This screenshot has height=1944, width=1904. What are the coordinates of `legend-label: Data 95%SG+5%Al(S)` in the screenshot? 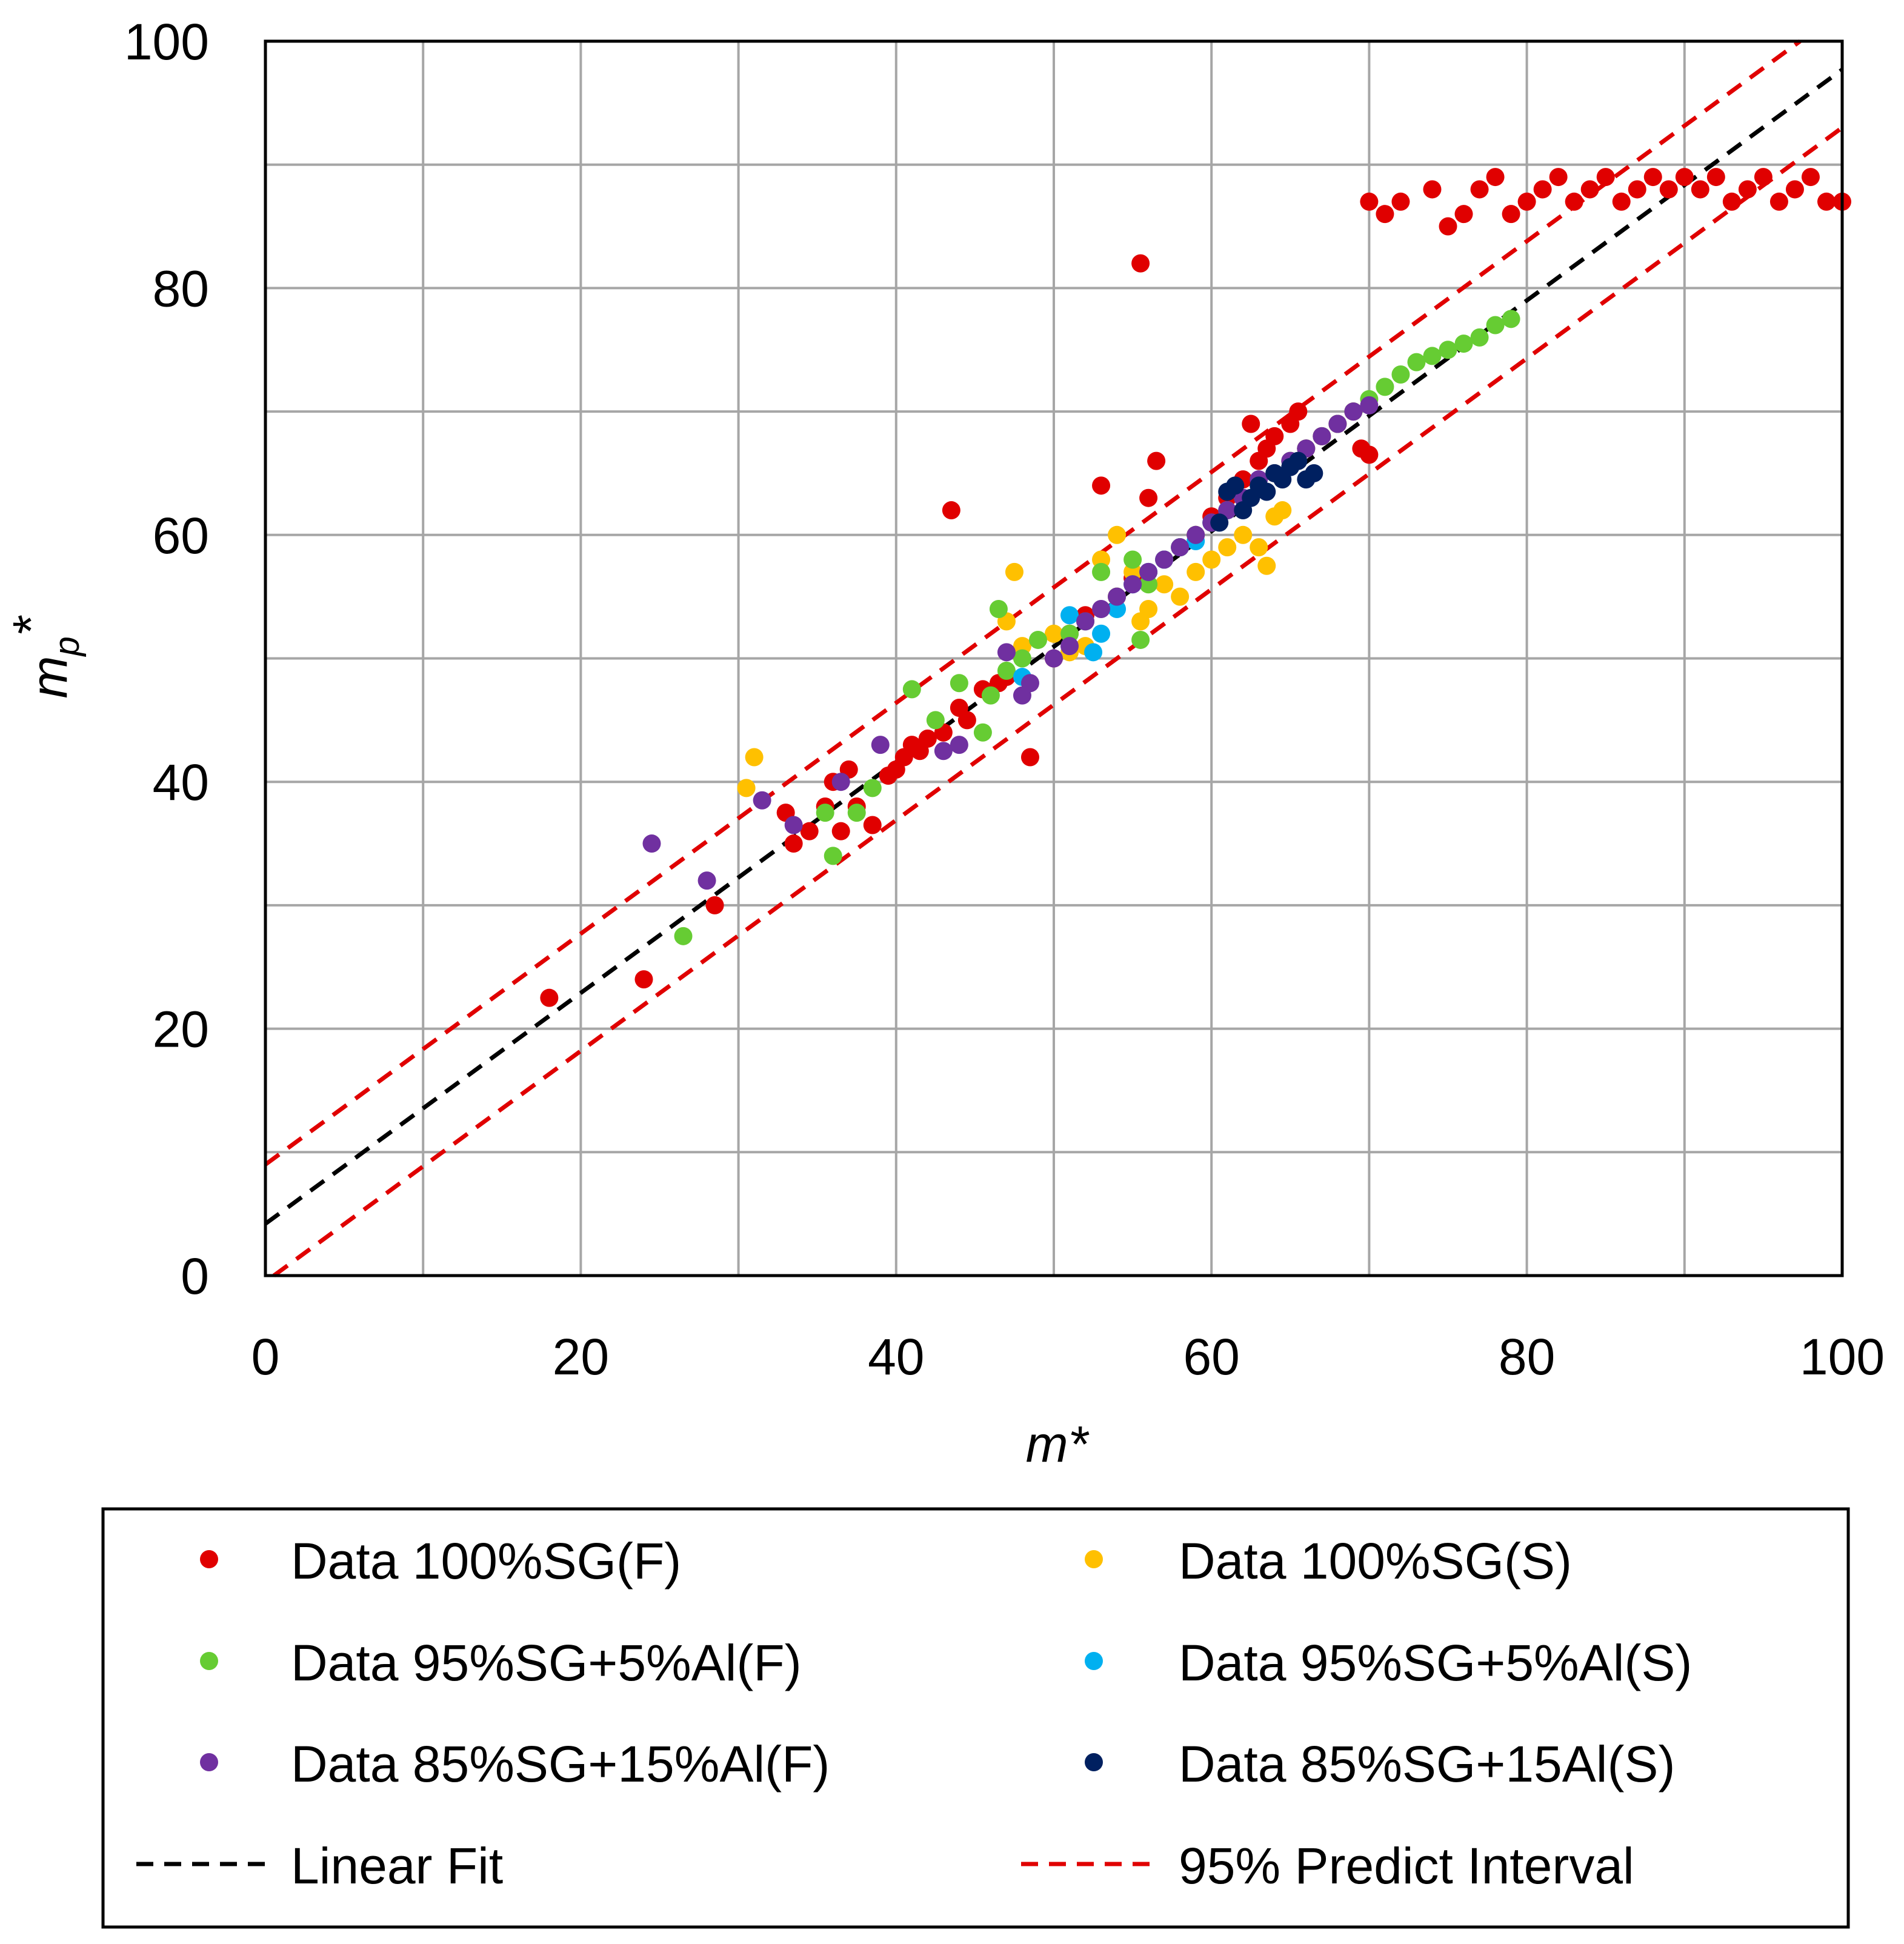 It's located at (1435, 1662).